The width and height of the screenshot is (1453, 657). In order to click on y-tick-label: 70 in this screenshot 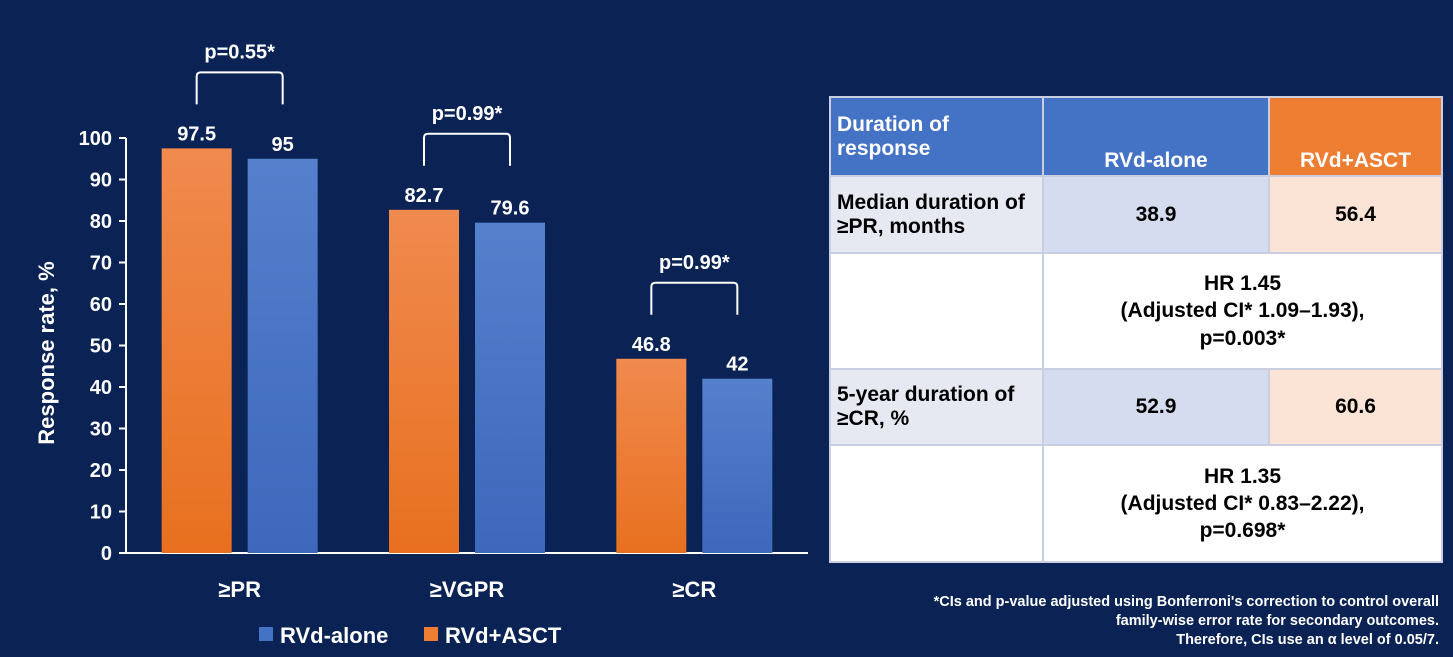, I will do `click(101, 264)`.